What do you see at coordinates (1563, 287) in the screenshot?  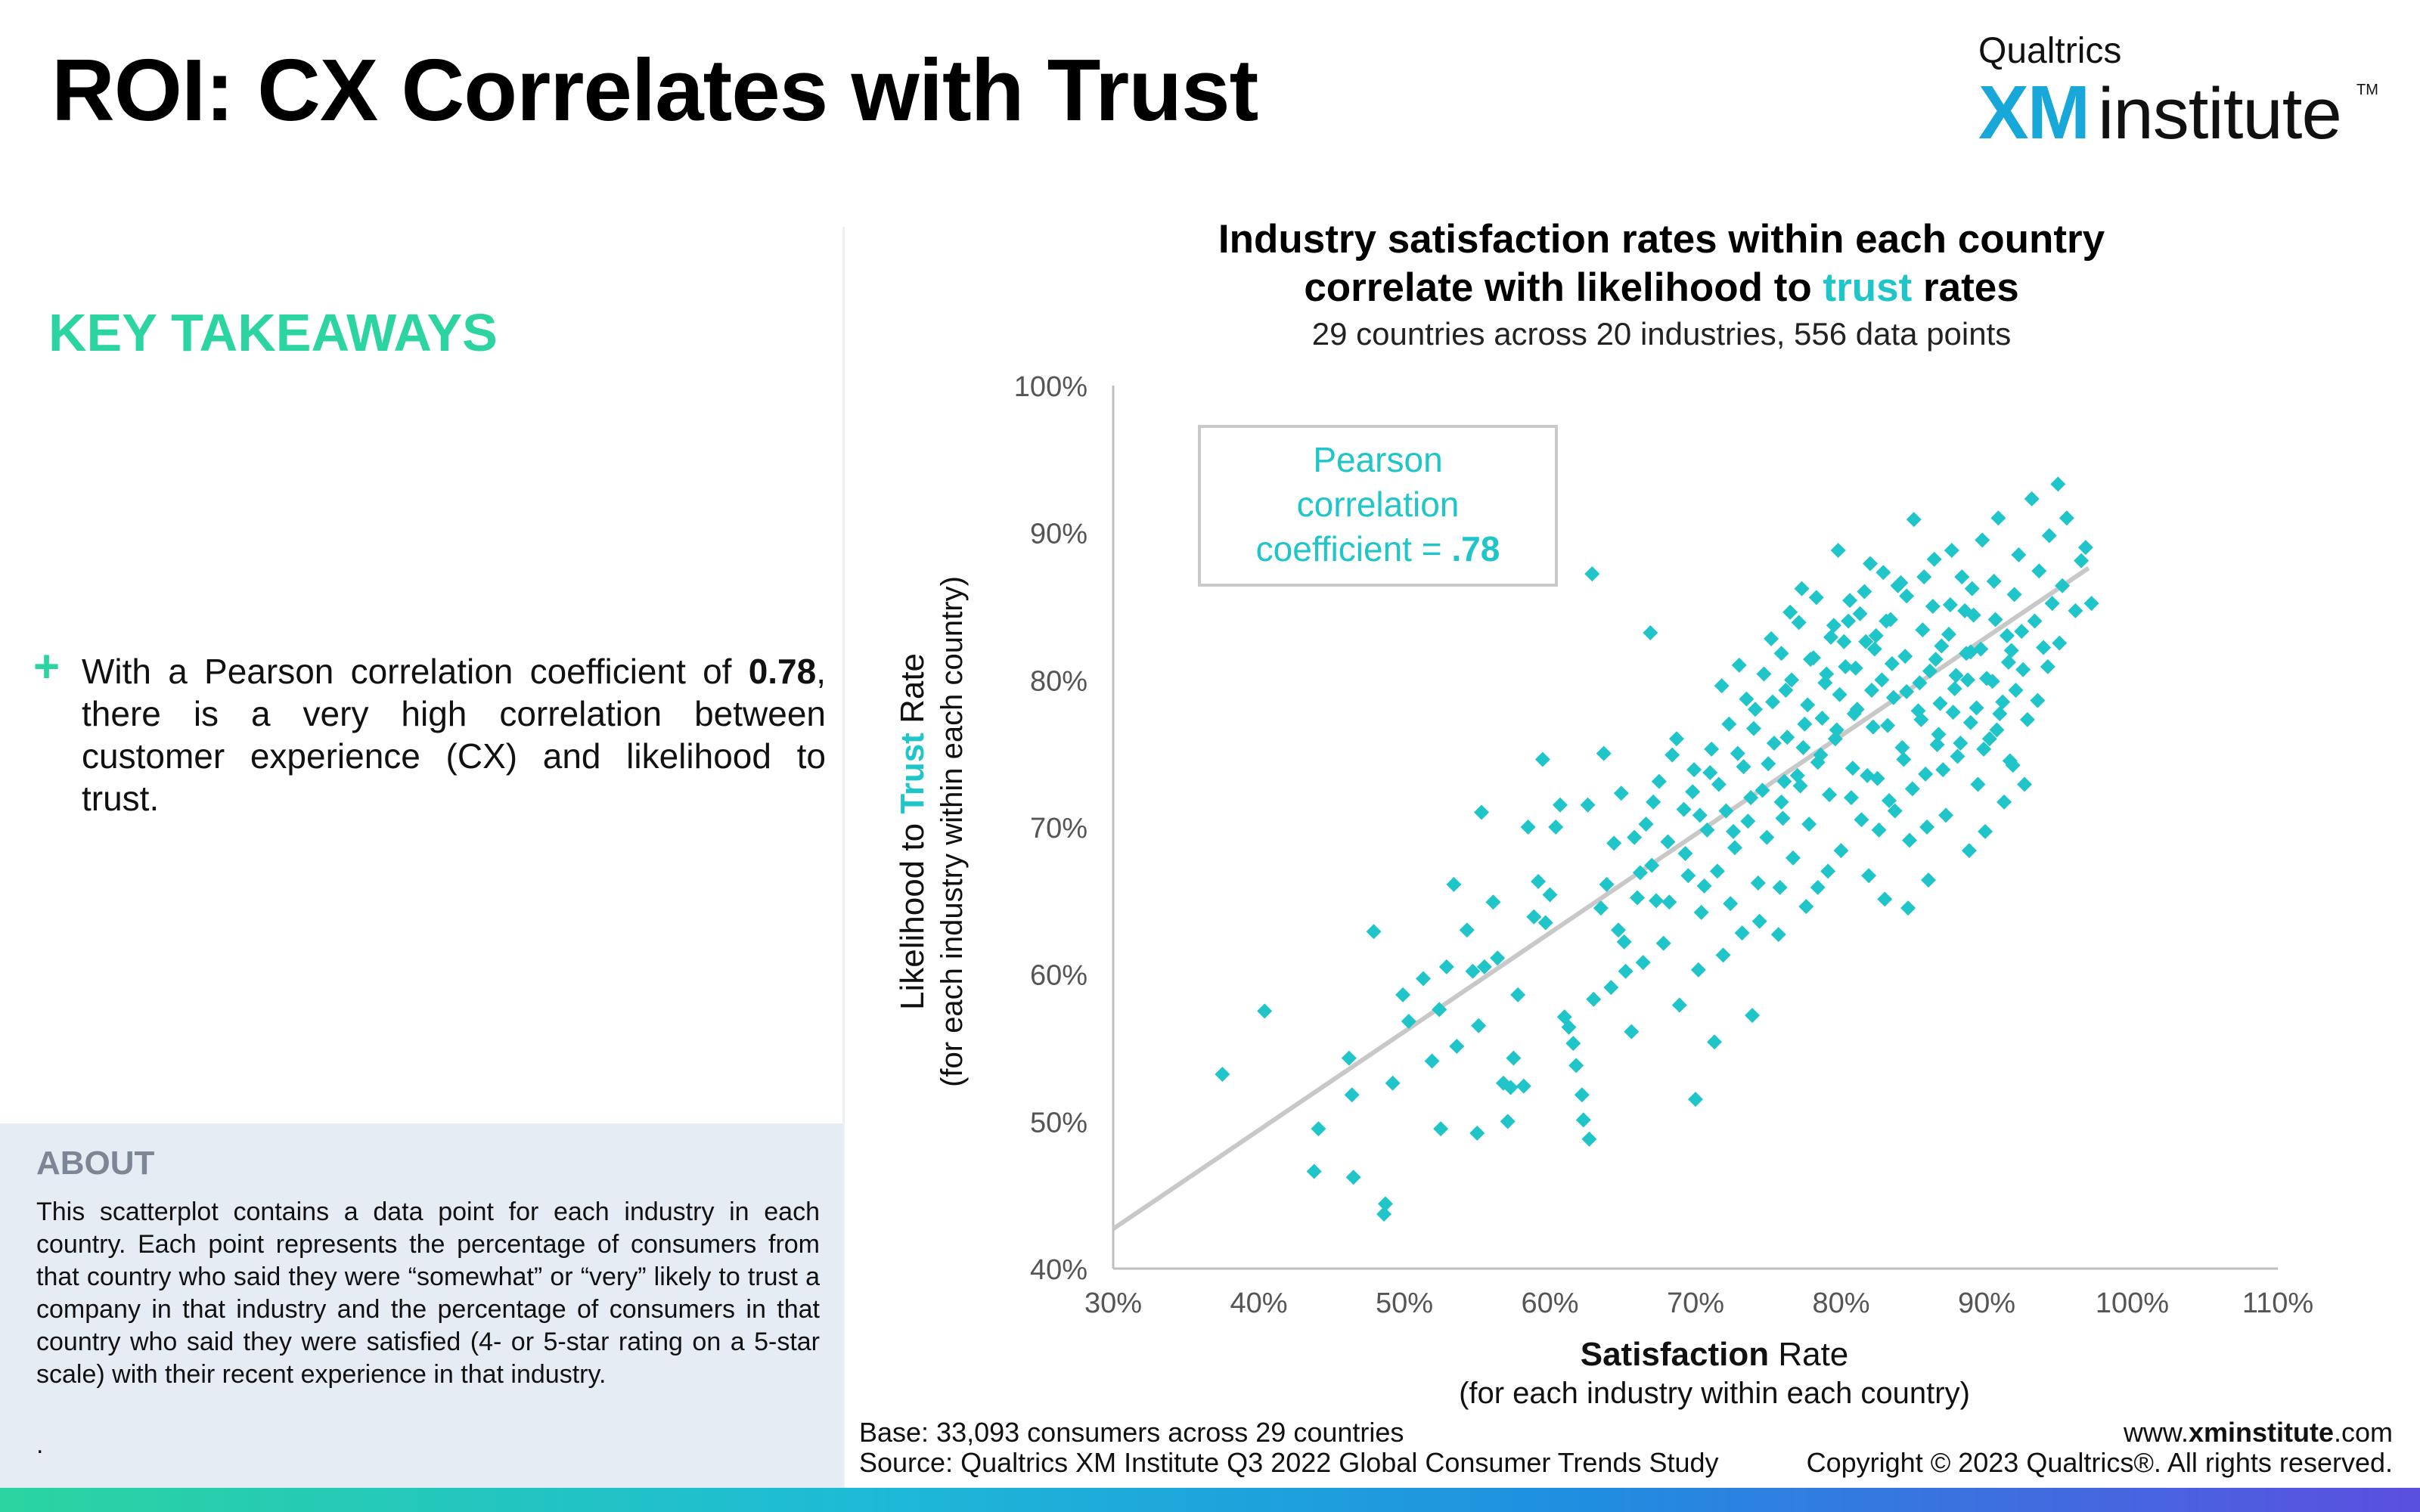 I see `chart-title-pre: correlate with likelihood to` at bounding box center [1563, 287].